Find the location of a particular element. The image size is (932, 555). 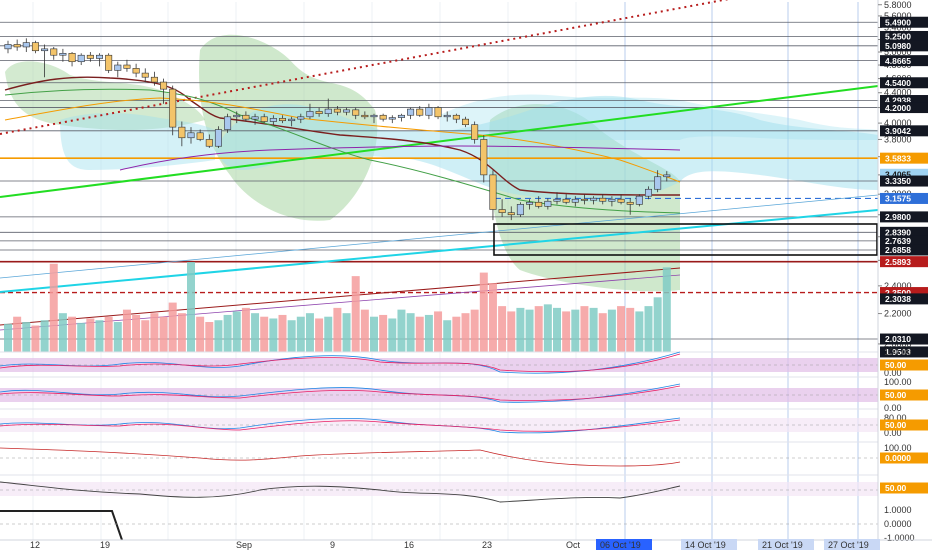

price-badge-label: 3.1575 is located at coordinates (898, 199).